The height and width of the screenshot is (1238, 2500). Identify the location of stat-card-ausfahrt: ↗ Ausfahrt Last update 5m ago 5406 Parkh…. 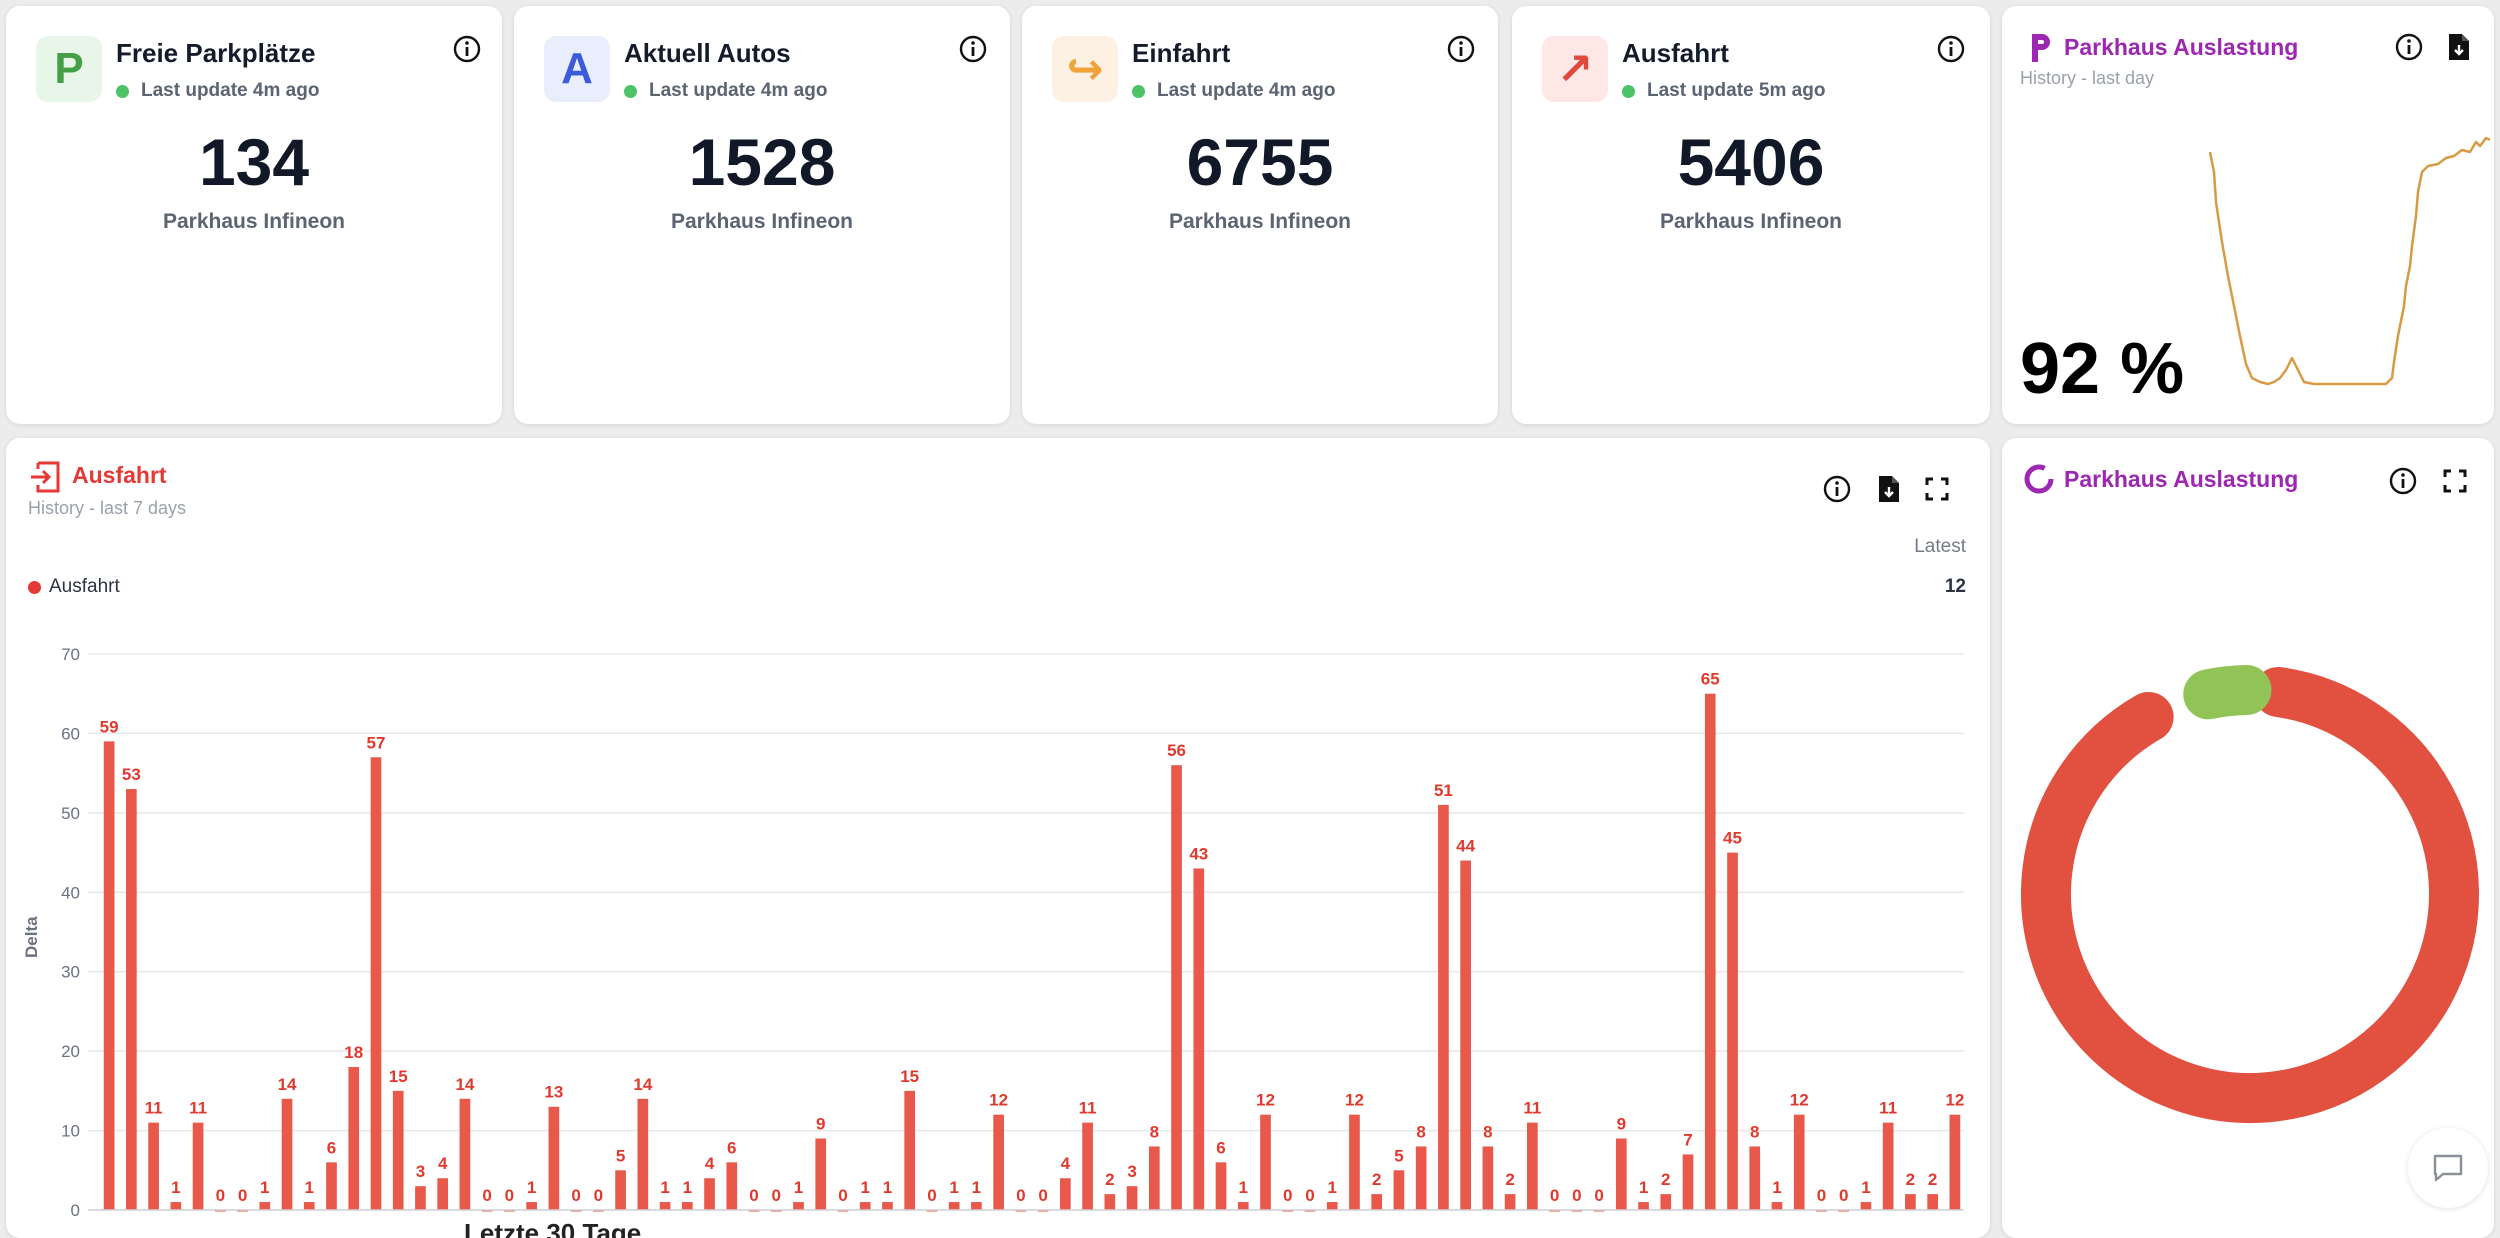
(1751, 215).